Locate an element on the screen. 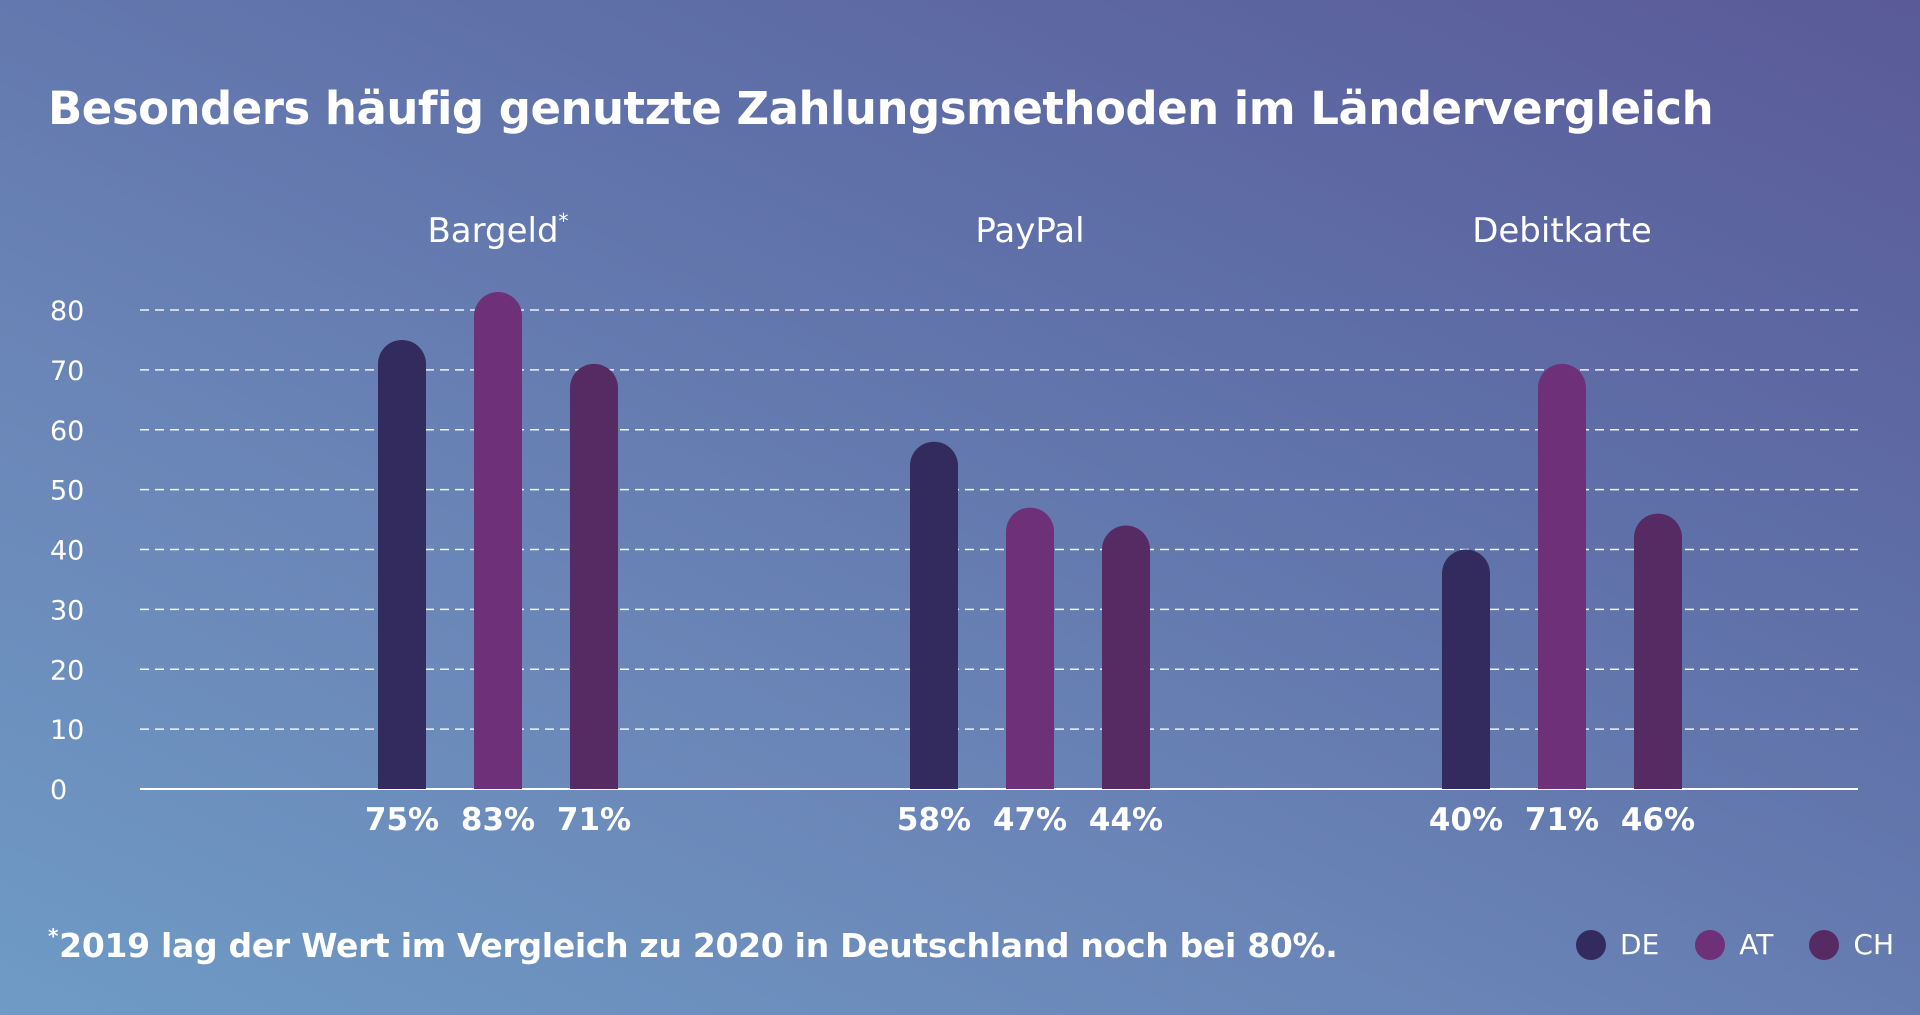 The width and height of the screenshot is (1920, 1015). legend-swatch-at is located at coordinates (1710, 944).